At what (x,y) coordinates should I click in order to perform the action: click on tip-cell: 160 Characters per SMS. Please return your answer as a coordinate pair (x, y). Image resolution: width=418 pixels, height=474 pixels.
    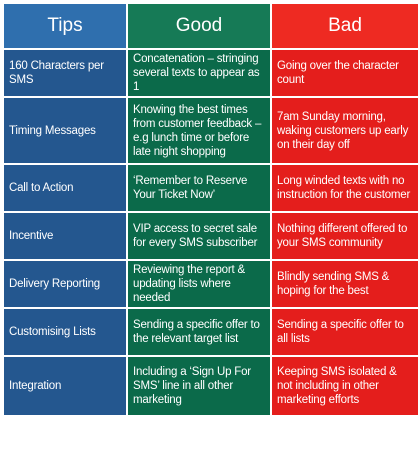
    Looking at the image, I should click on (65, 73).